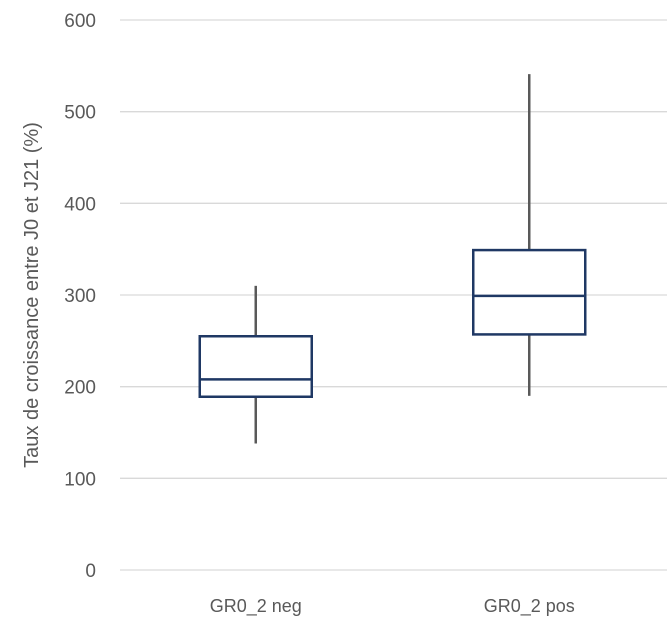  Describe the element at coordinates (80, 21) in the screenshot. I see `y-tick-label: 600` at that location.